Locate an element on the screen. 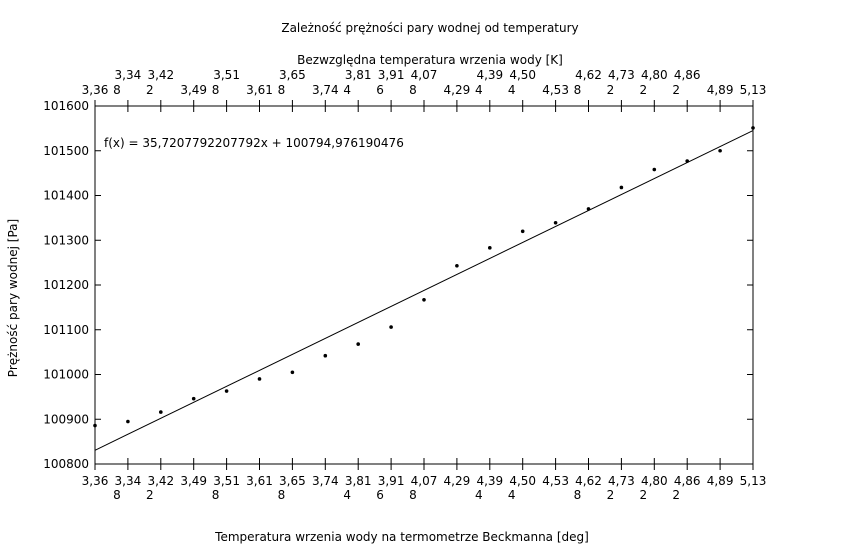 Image resolution: width=858 pixels, height=548 pixels. top-tick-label-line2: 3,49 is located at coordinates (193, 90).